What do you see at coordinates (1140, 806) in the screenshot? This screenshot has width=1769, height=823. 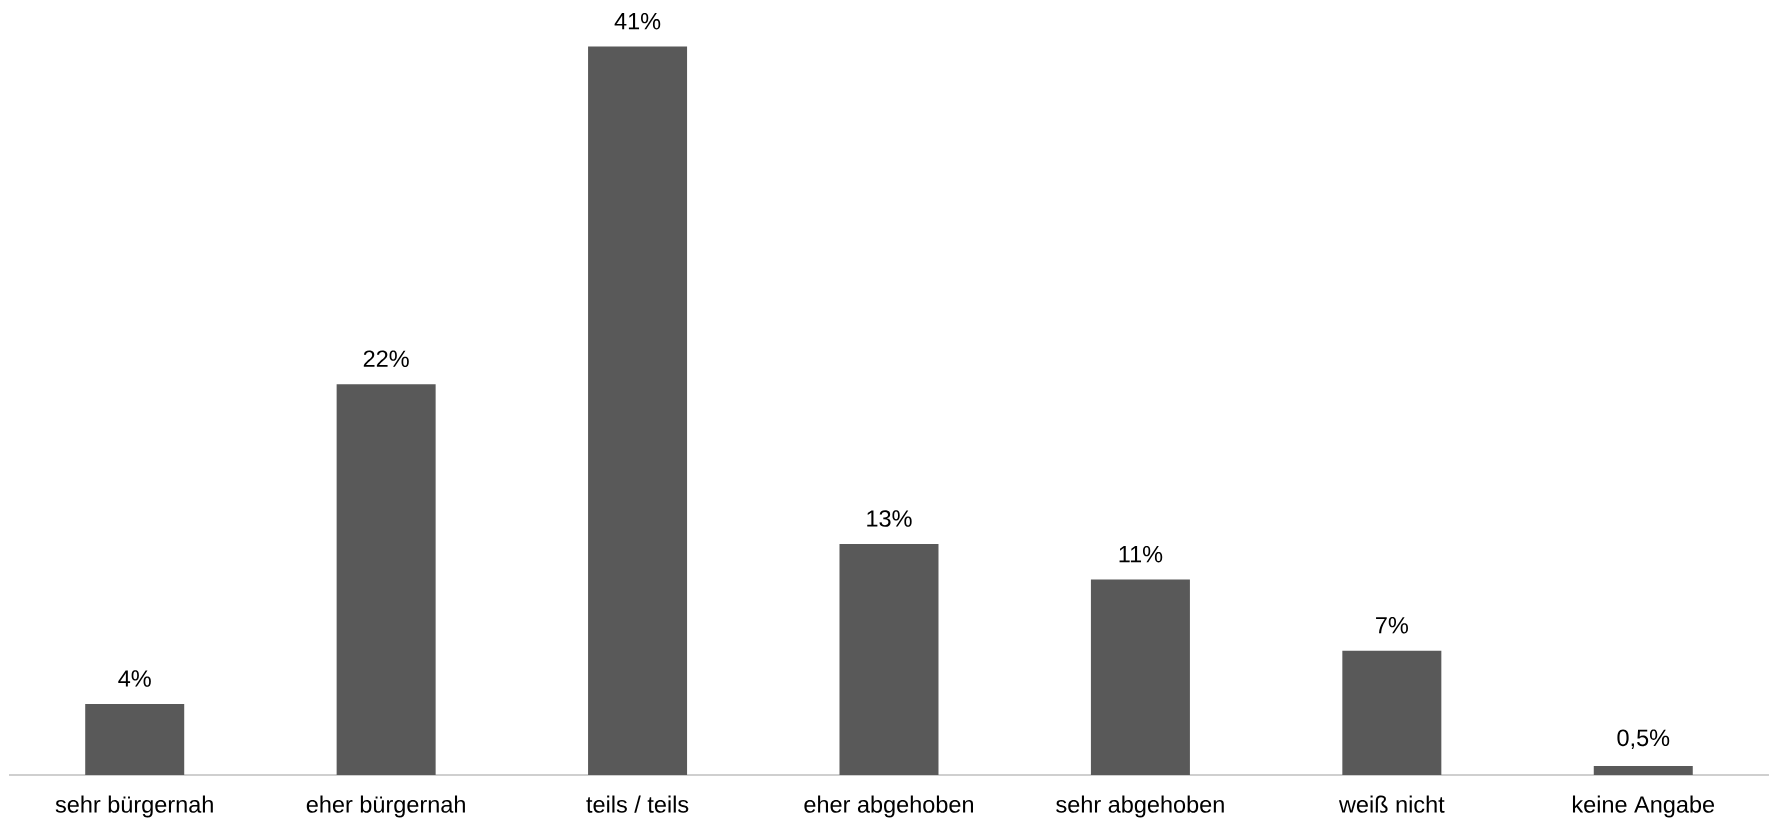 I see `x-tick-label: sehr abgehoben` at bounding box center [1140, 806].